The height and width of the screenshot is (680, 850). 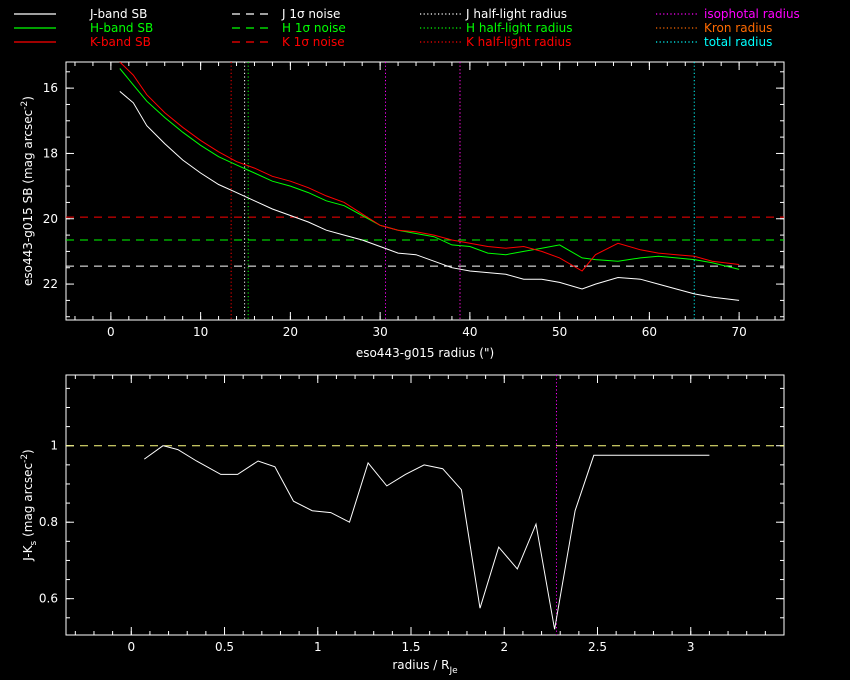 What do you see at coordinates (597, 647) in the screenshot?
I see `x-tick-label: 2.5` at bounding box center [597, 647].